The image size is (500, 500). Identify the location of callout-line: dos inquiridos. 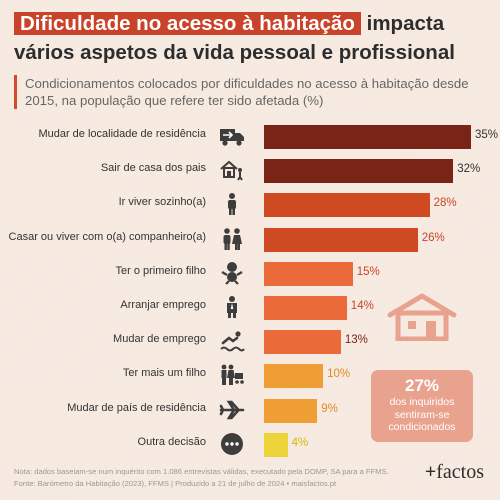
(422, 402).